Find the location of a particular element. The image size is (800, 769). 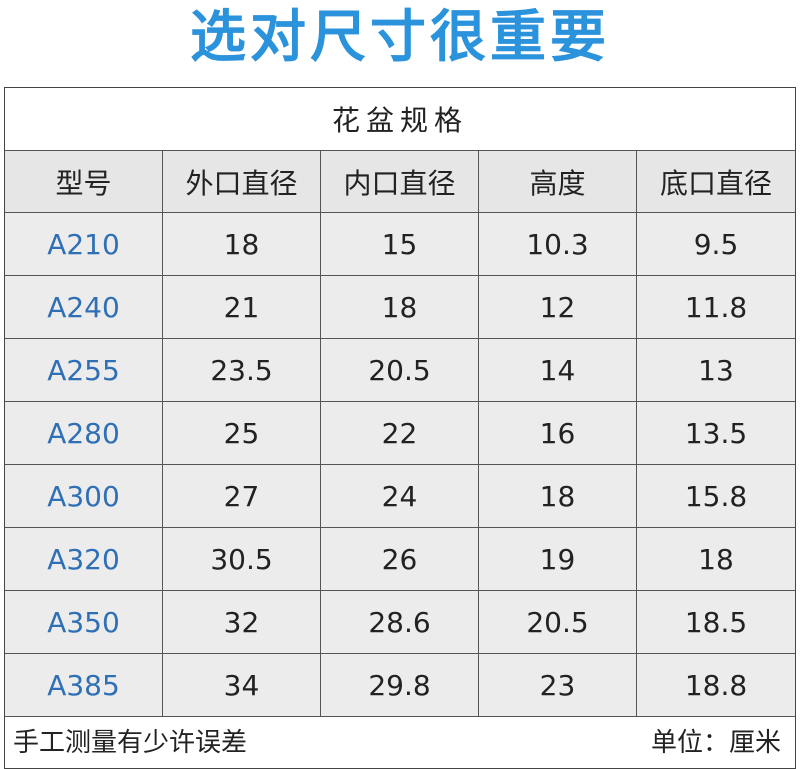

value-cell: 23.5 is located at coordinates (242, 370).